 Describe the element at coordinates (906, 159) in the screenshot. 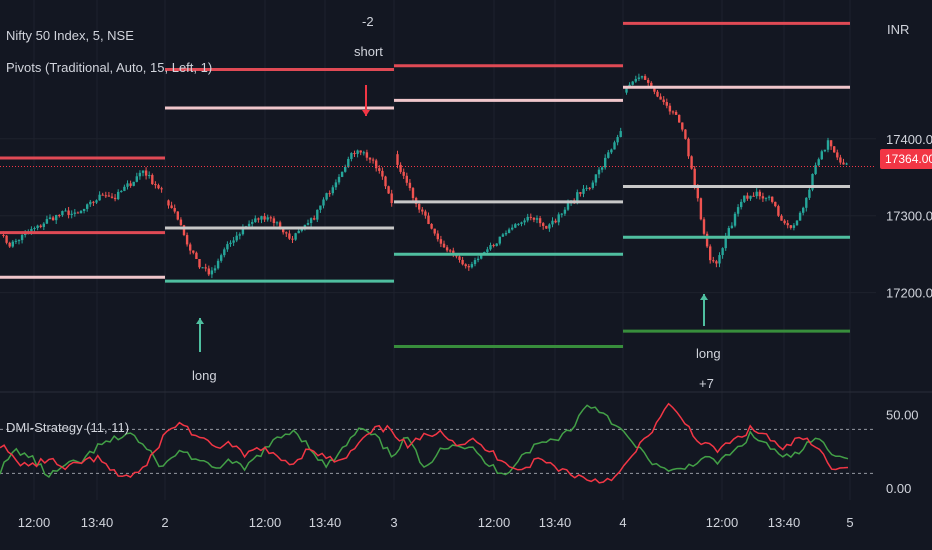

I see `last-price-tag: 17364.00` at that location.